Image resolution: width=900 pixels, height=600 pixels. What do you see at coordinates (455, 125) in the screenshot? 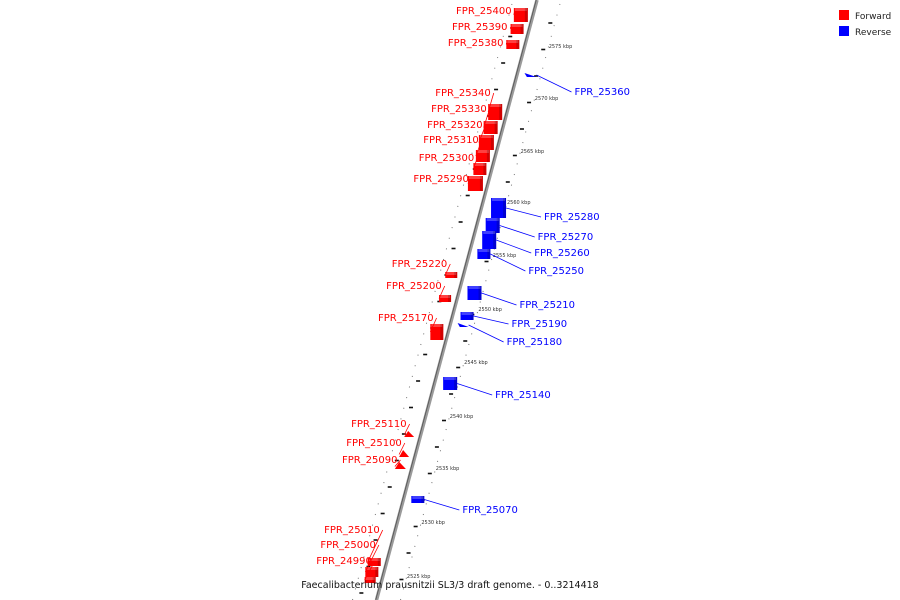
I see `gene-label: FPR_25320` at bounding box center [455, 125].